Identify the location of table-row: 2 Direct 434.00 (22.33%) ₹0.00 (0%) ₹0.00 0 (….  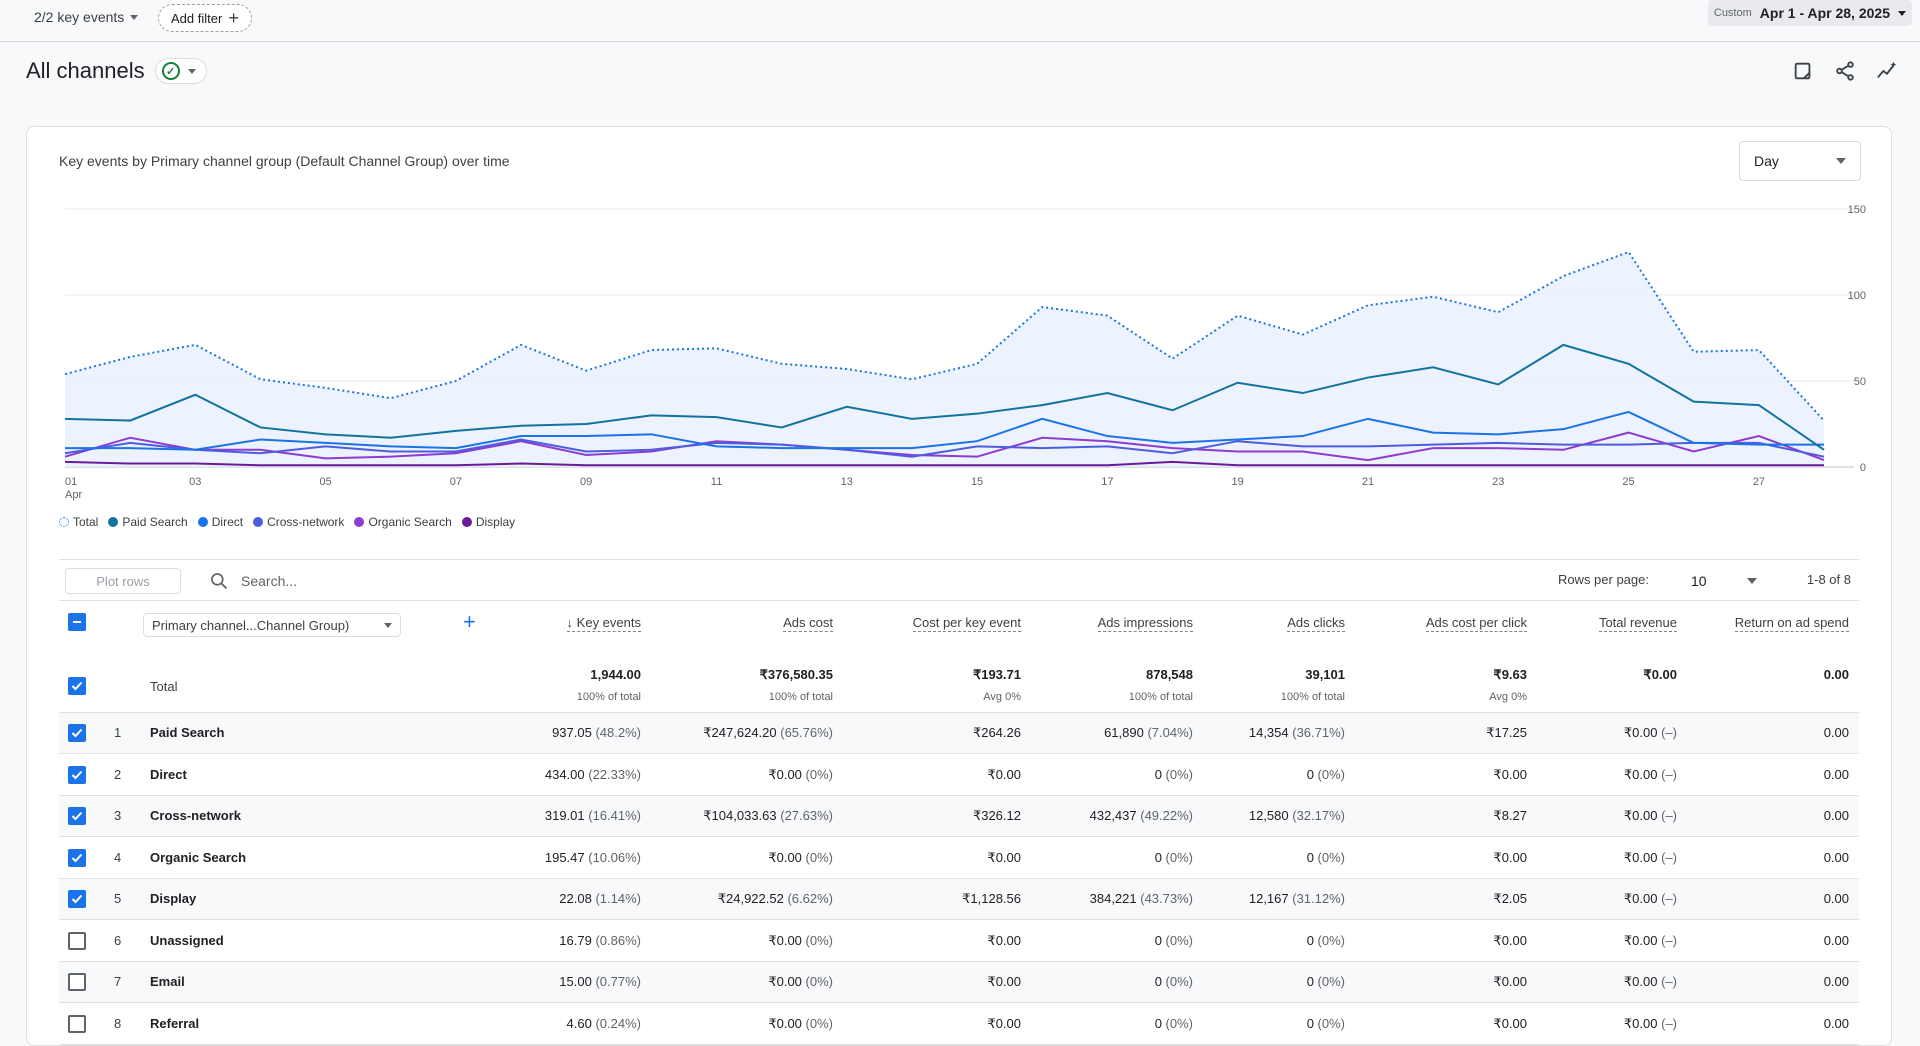
(959, 775).